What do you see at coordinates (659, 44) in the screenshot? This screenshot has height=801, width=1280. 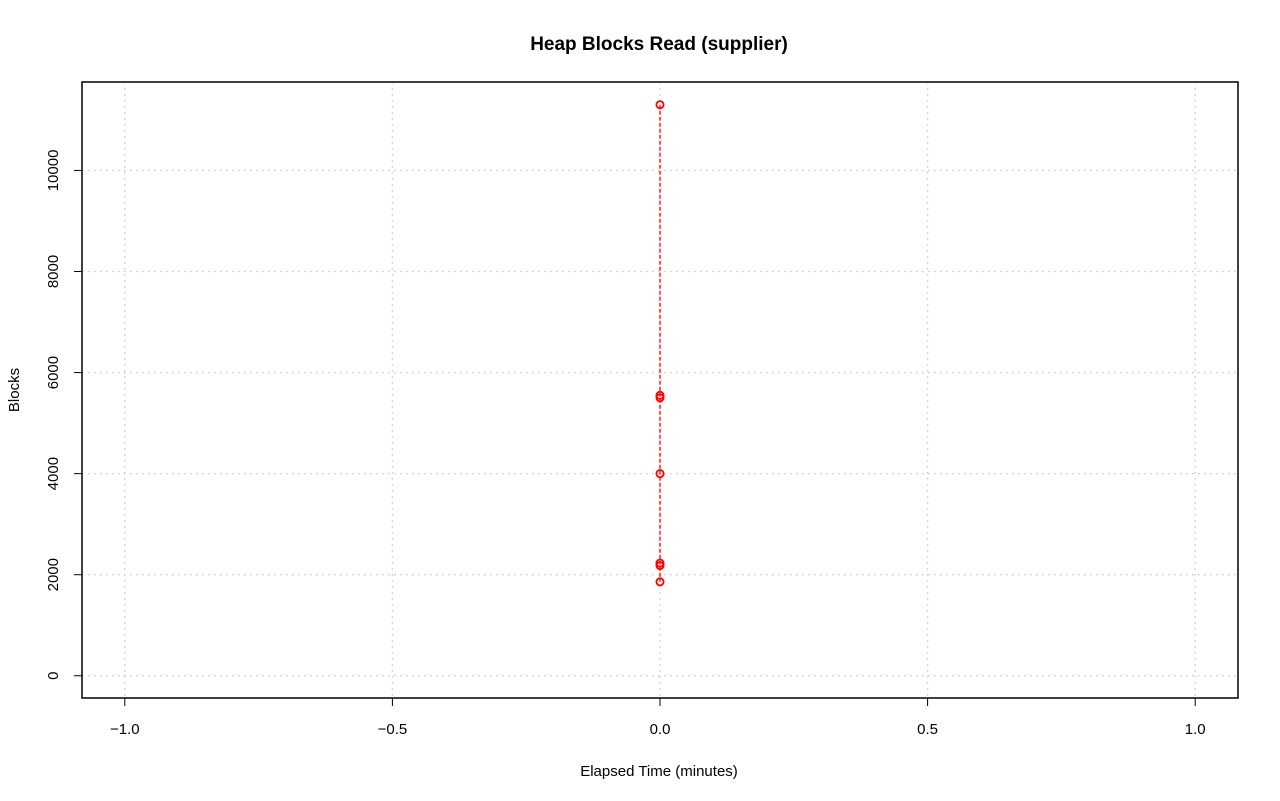 I see `chart-title: Heap Blocks Read (supplier)` at bounding box center [659, 44].